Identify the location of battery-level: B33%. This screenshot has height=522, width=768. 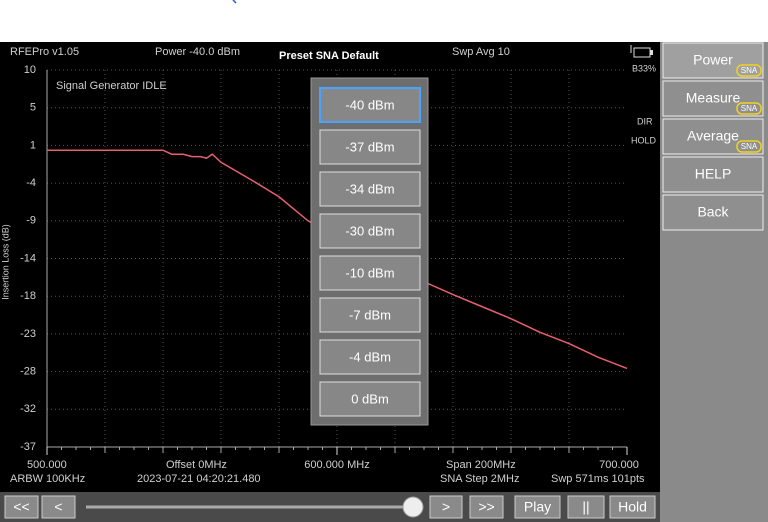
(644, 68).